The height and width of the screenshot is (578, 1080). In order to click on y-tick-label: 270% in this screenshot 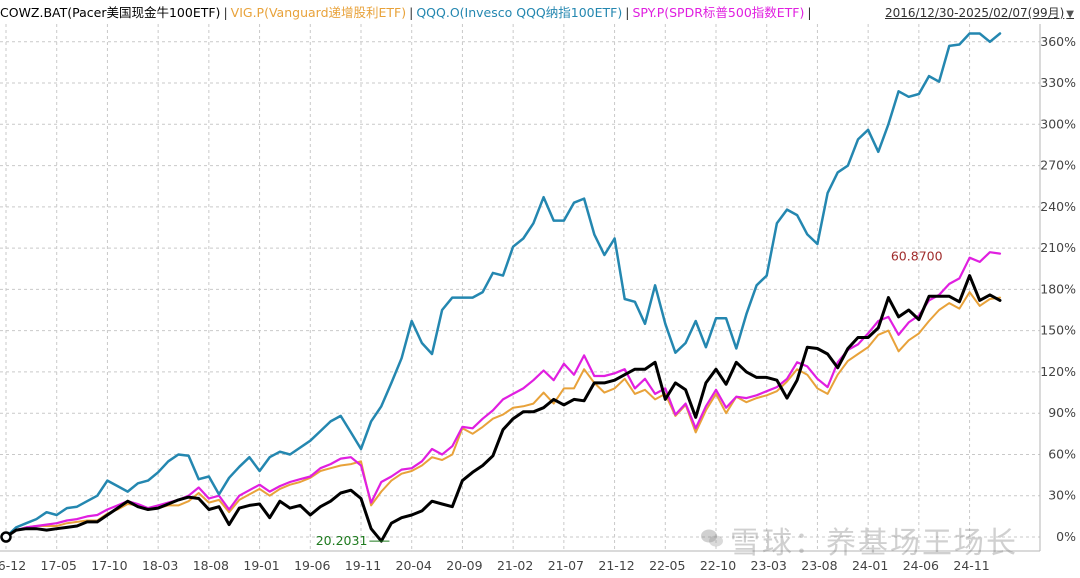, I will do `click(1058, 165)`.